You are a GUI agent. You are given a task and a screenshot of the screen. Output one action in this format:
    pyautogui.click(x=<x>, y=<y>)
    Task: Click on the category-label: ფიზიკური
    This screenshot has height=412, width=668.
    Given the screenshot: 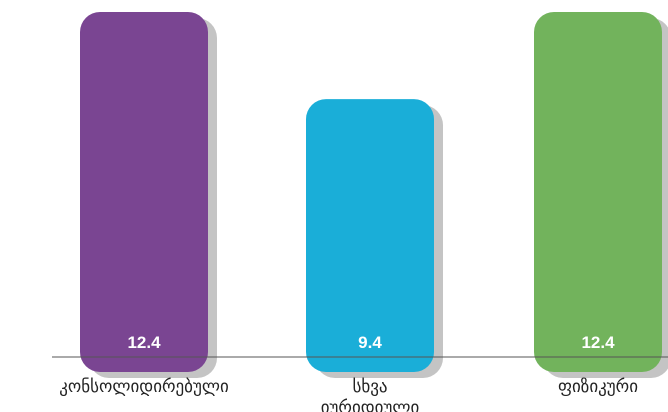 What is the action you would take?
    pyautogui.click(x=598, y=387)
    